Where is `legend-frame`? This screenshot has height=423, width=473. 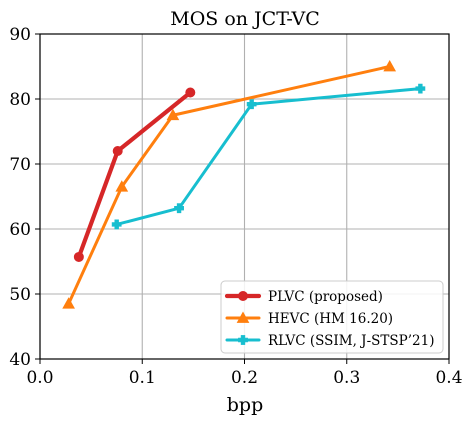
legend-frame is located at coordinates (332, 317).